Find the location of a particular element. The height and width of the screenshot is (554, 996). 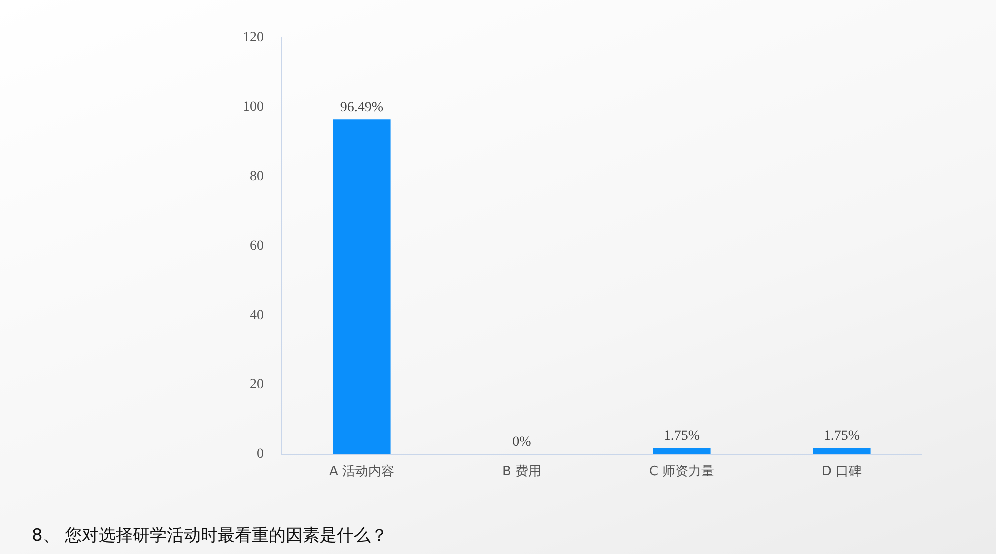

x-tick-label: A 活动内容 is located at coordinates (362, 472).